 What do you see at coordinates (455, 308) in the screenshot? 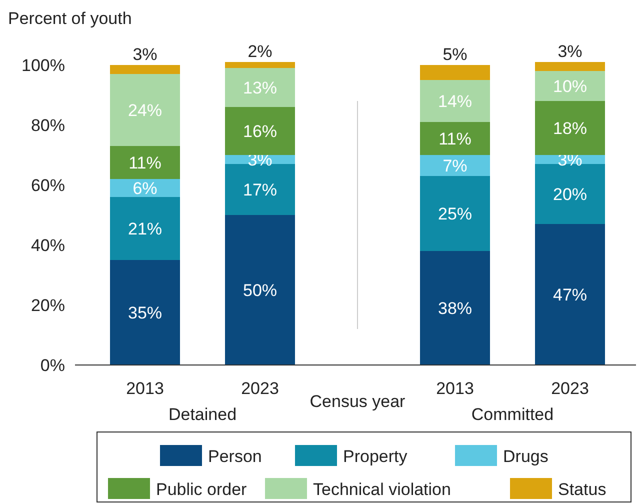
I see `data-label: 38%` at bounding box center [455, 308].